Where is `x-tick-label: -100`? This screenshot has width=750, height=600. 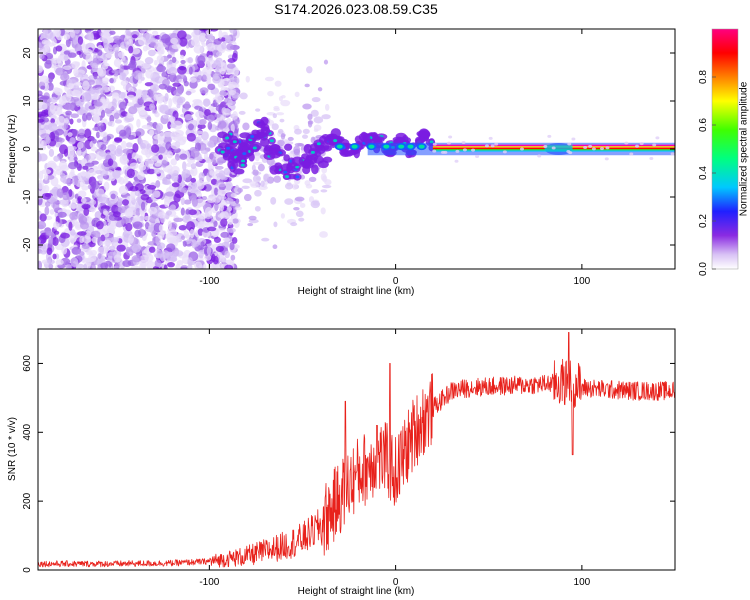 x-tick-label: -100 is located at coordinates (209, 582).